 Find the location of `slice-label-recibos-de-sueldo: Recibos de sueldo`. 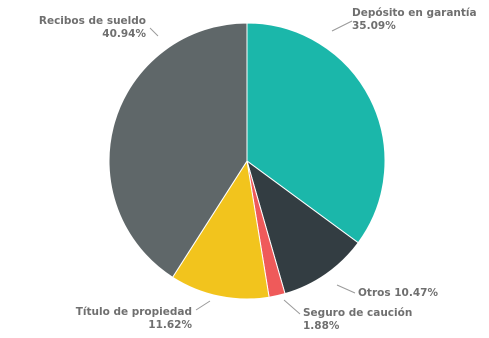

slice-label-recibos-de-sueldo: Recibos de sueldo is located at coordinates (92, 21).